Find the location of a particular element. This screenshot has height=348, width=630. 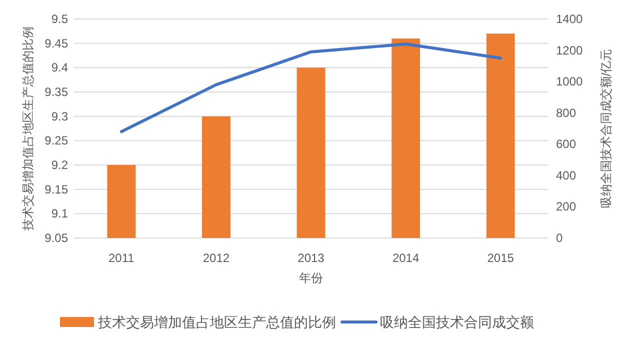

y2-tick-label: 600 is located at coordinates (566, 144).